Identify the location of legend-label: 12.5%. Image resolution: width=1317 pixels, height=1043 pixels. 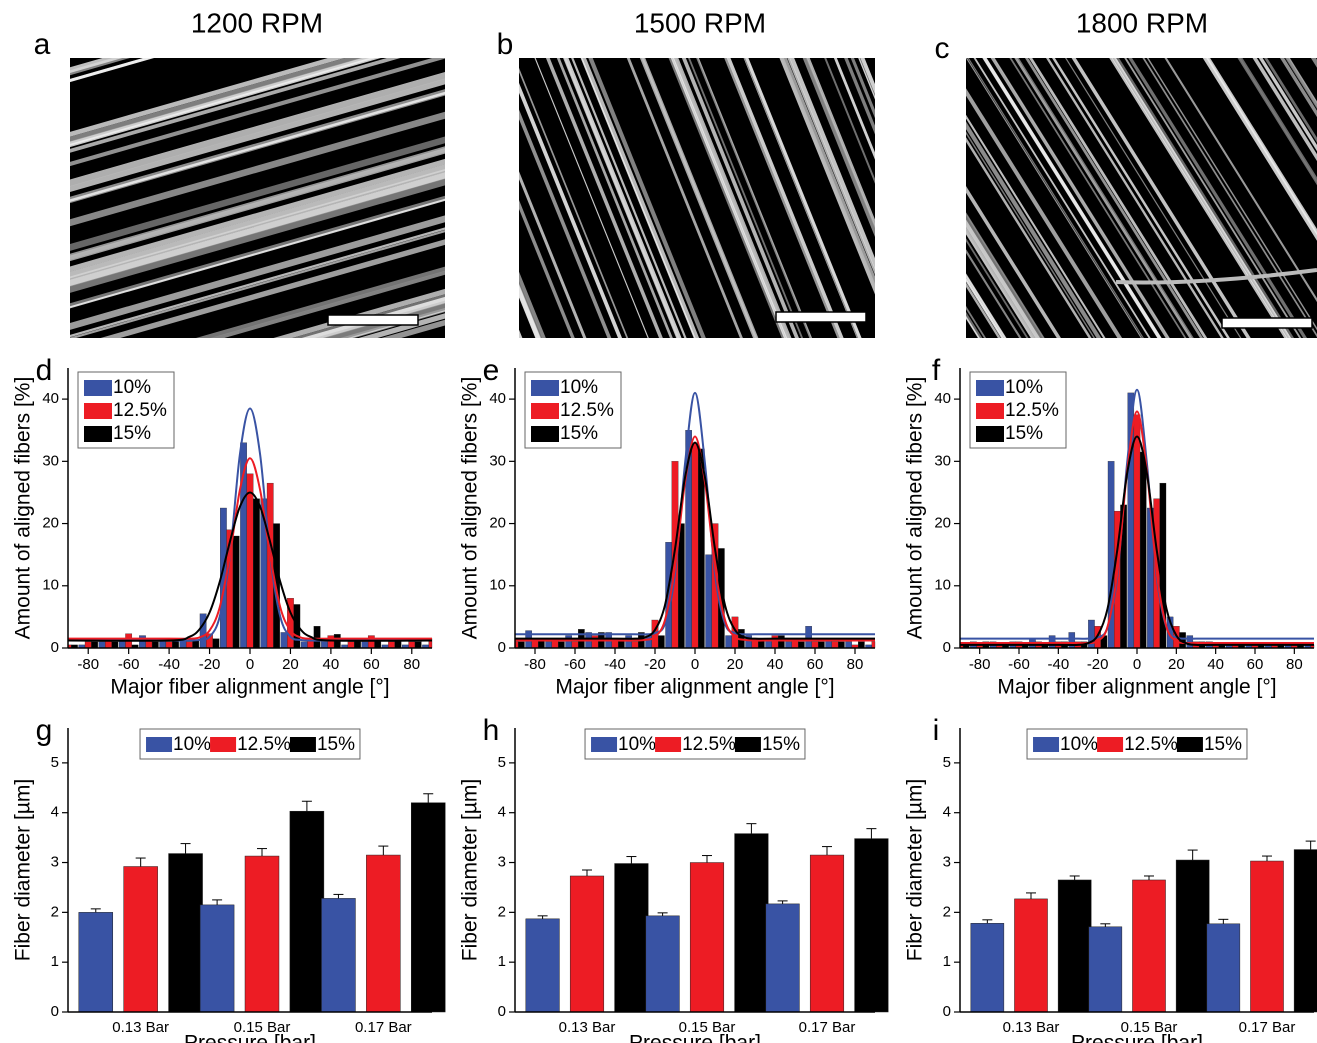
(1032, 410).